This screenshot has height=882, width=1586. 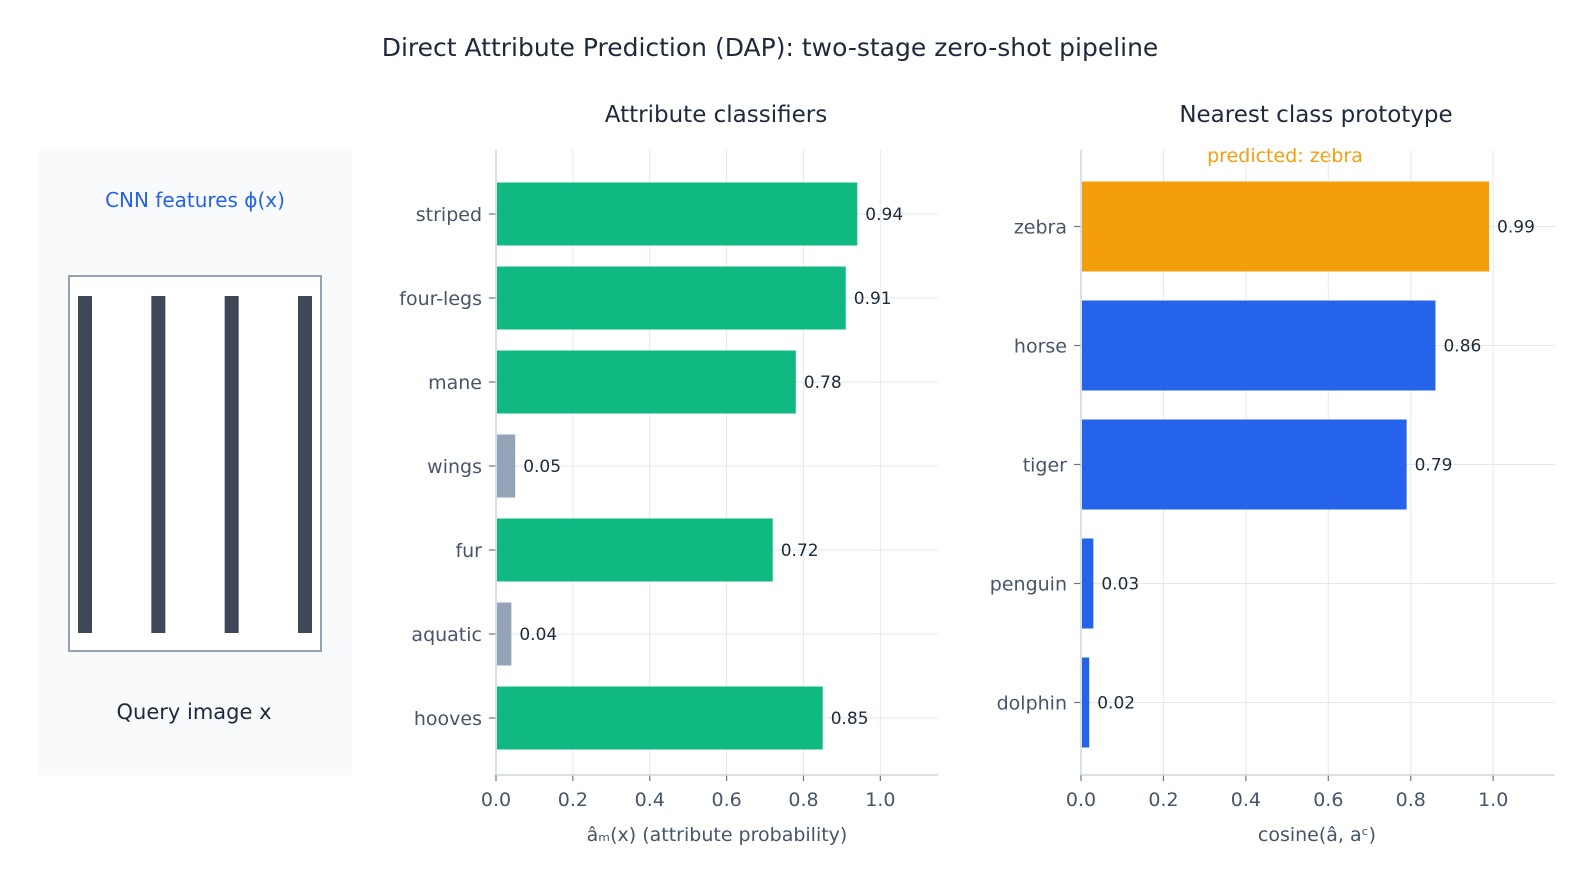 I want to click on value-label: 0.99, so click(x=1516, y=228).